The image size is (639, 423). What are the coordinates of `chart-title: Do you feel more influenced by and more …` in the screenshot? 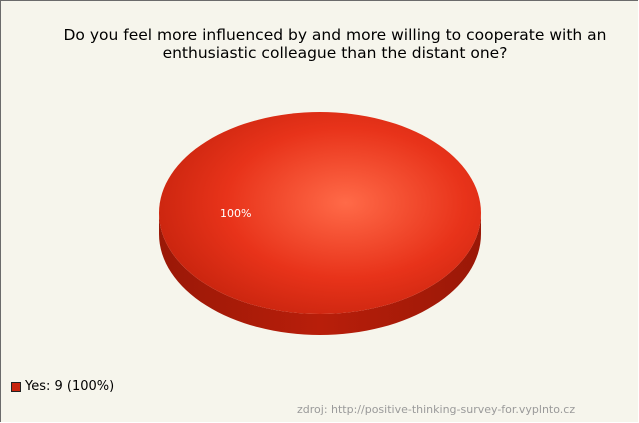 It's located at (319, 44).